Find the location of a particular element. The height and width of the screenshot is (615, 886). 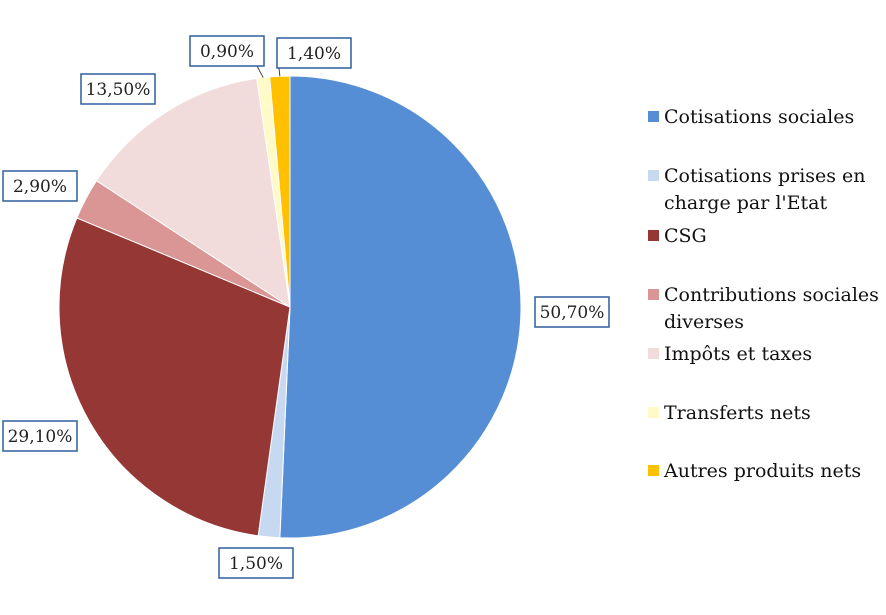

data-label-contributions-sociales-diverses: 2,90% is located at coordinates (40, 187).